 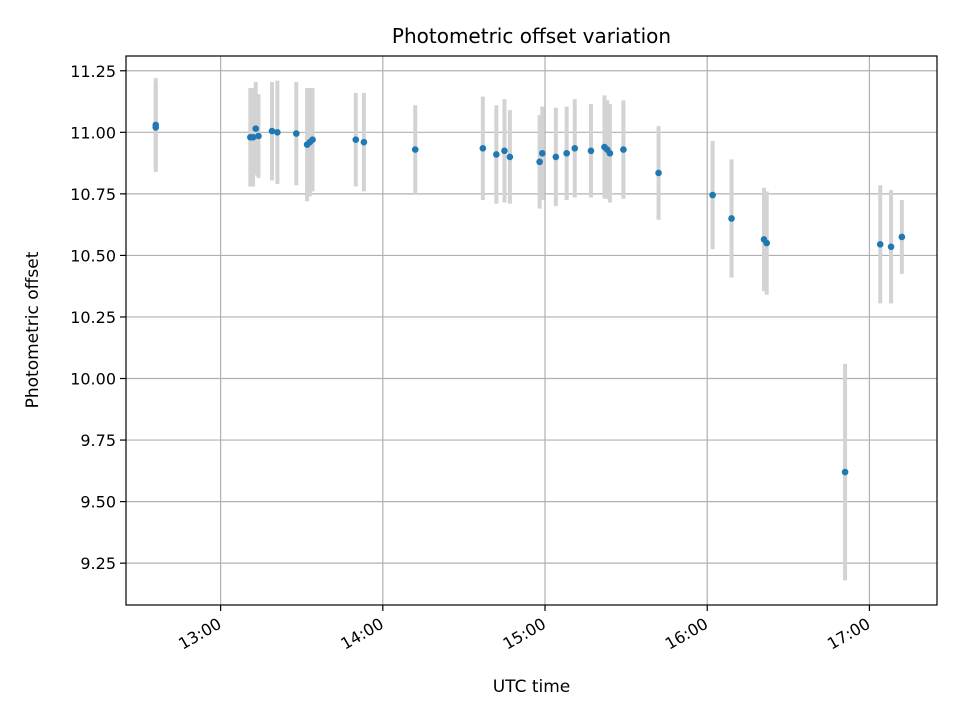 What do you see at coordinates (531, 36) in the screenshot?
I see `chart-title: Photometric offset variation` at bounding box center [531, 36].